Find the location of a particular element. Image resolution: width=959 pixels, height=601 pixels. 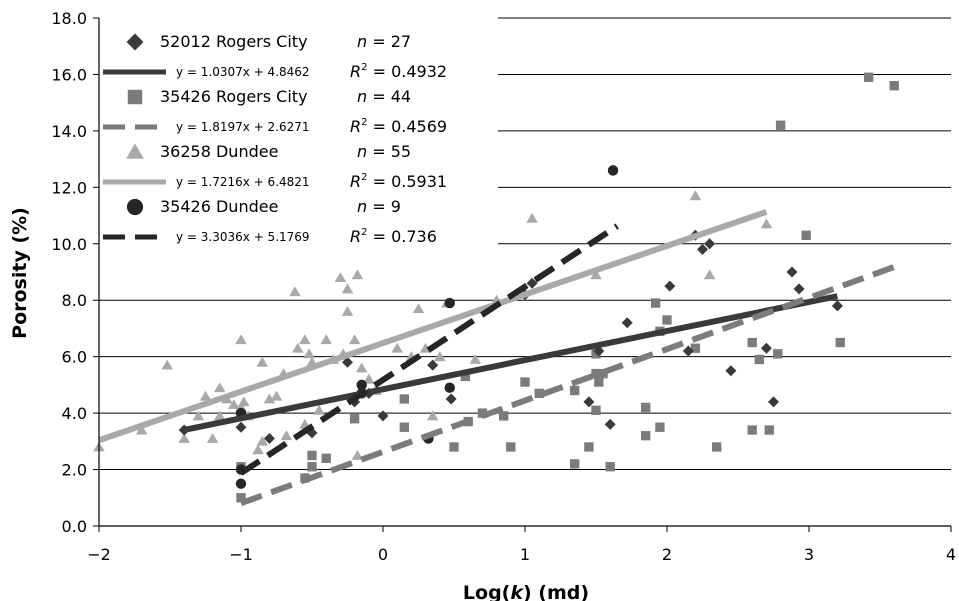

y-tick-label: 14.0 is located at coordinates (69, 131).